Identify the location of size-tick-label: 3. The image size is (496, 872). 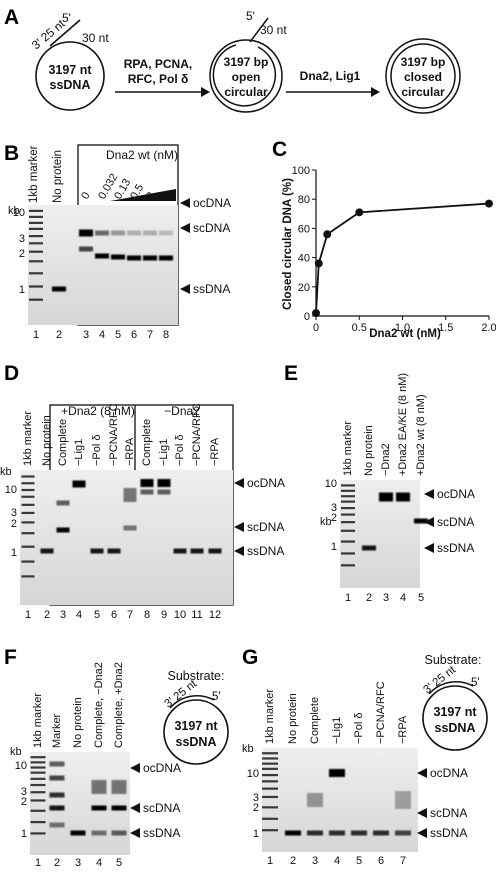
(334, 508).